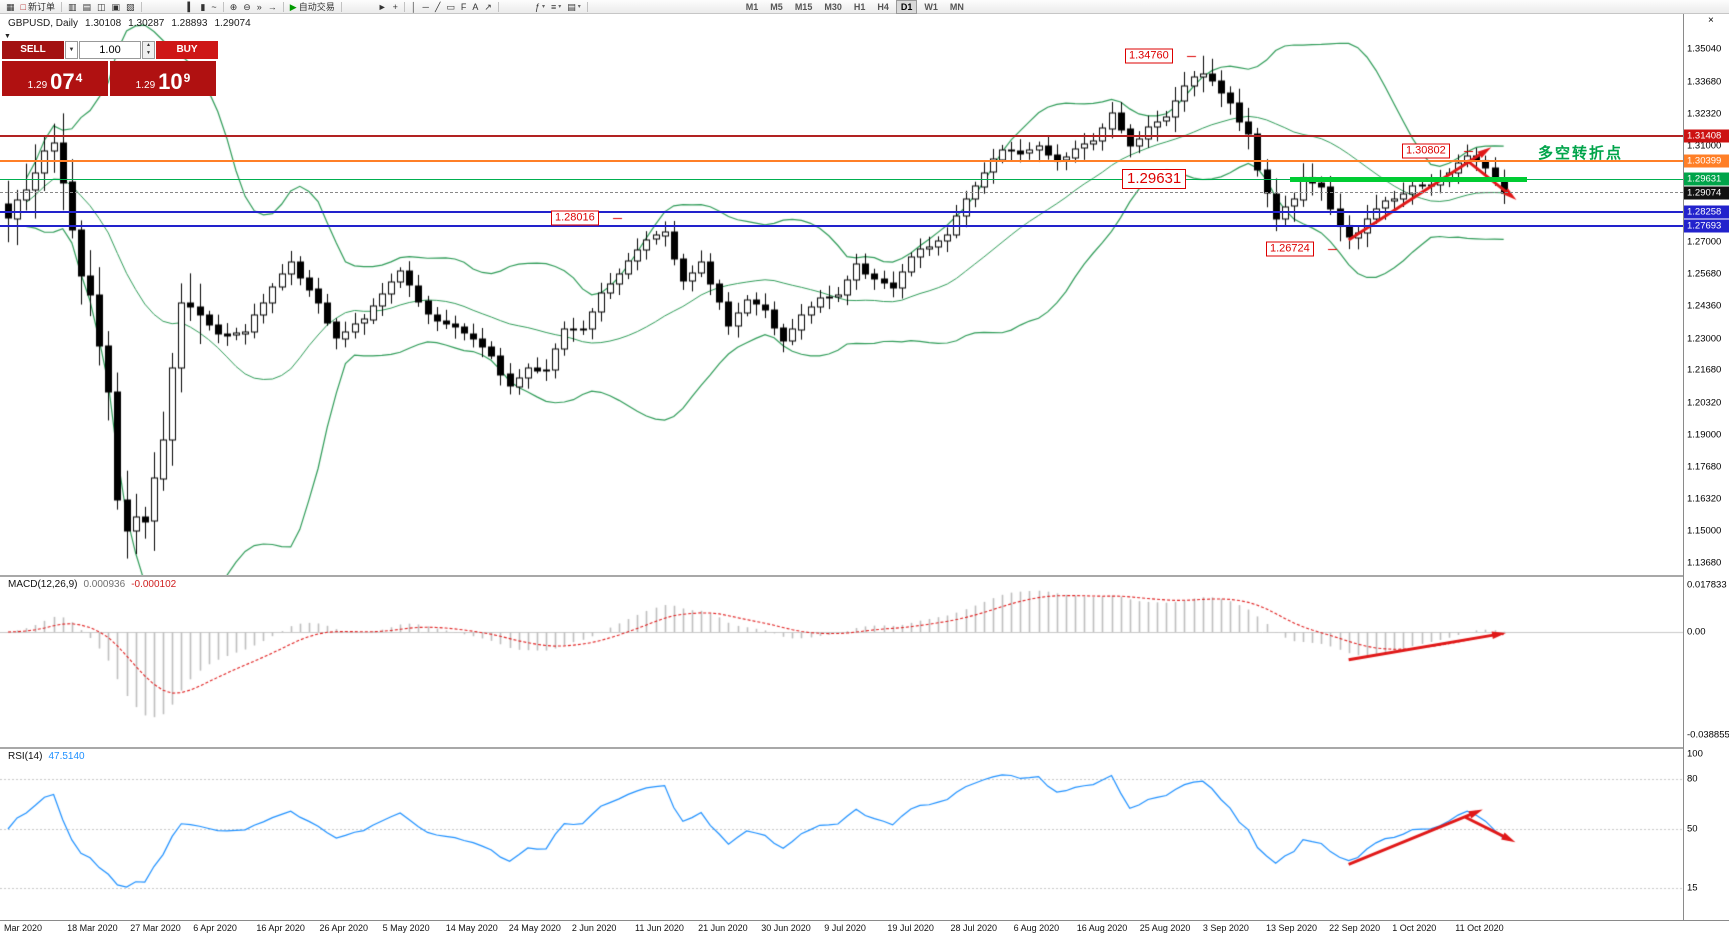  Describe the element at coordinates (7, 36) in the screenshot. I see `one-click-toggle-icon: ▼` at that location.